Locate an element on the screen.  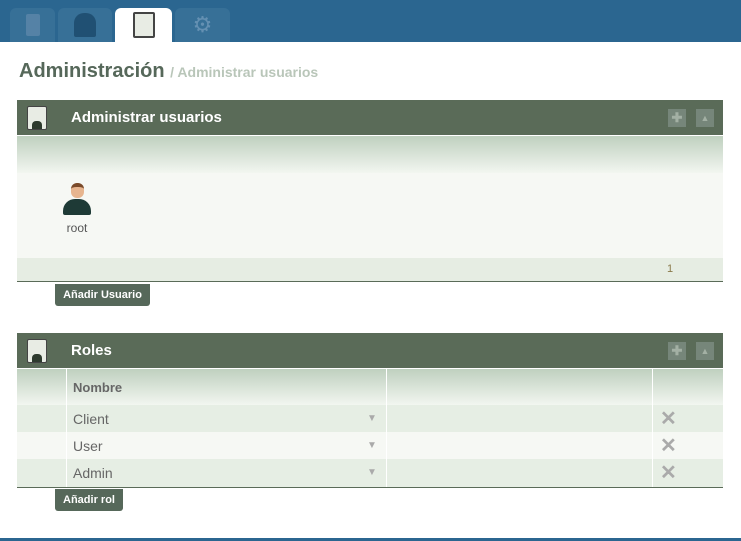
top-nav: ⚙ is located at coordinates (370, 21).